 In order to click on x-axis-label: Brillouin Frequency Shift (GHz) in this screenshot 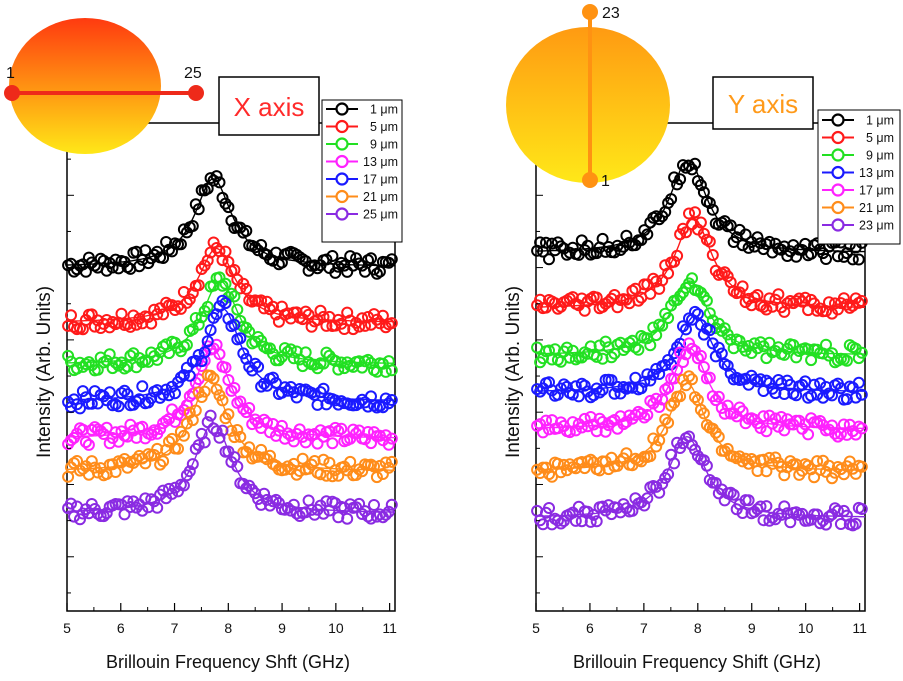, I will do `click(697, 662)`.